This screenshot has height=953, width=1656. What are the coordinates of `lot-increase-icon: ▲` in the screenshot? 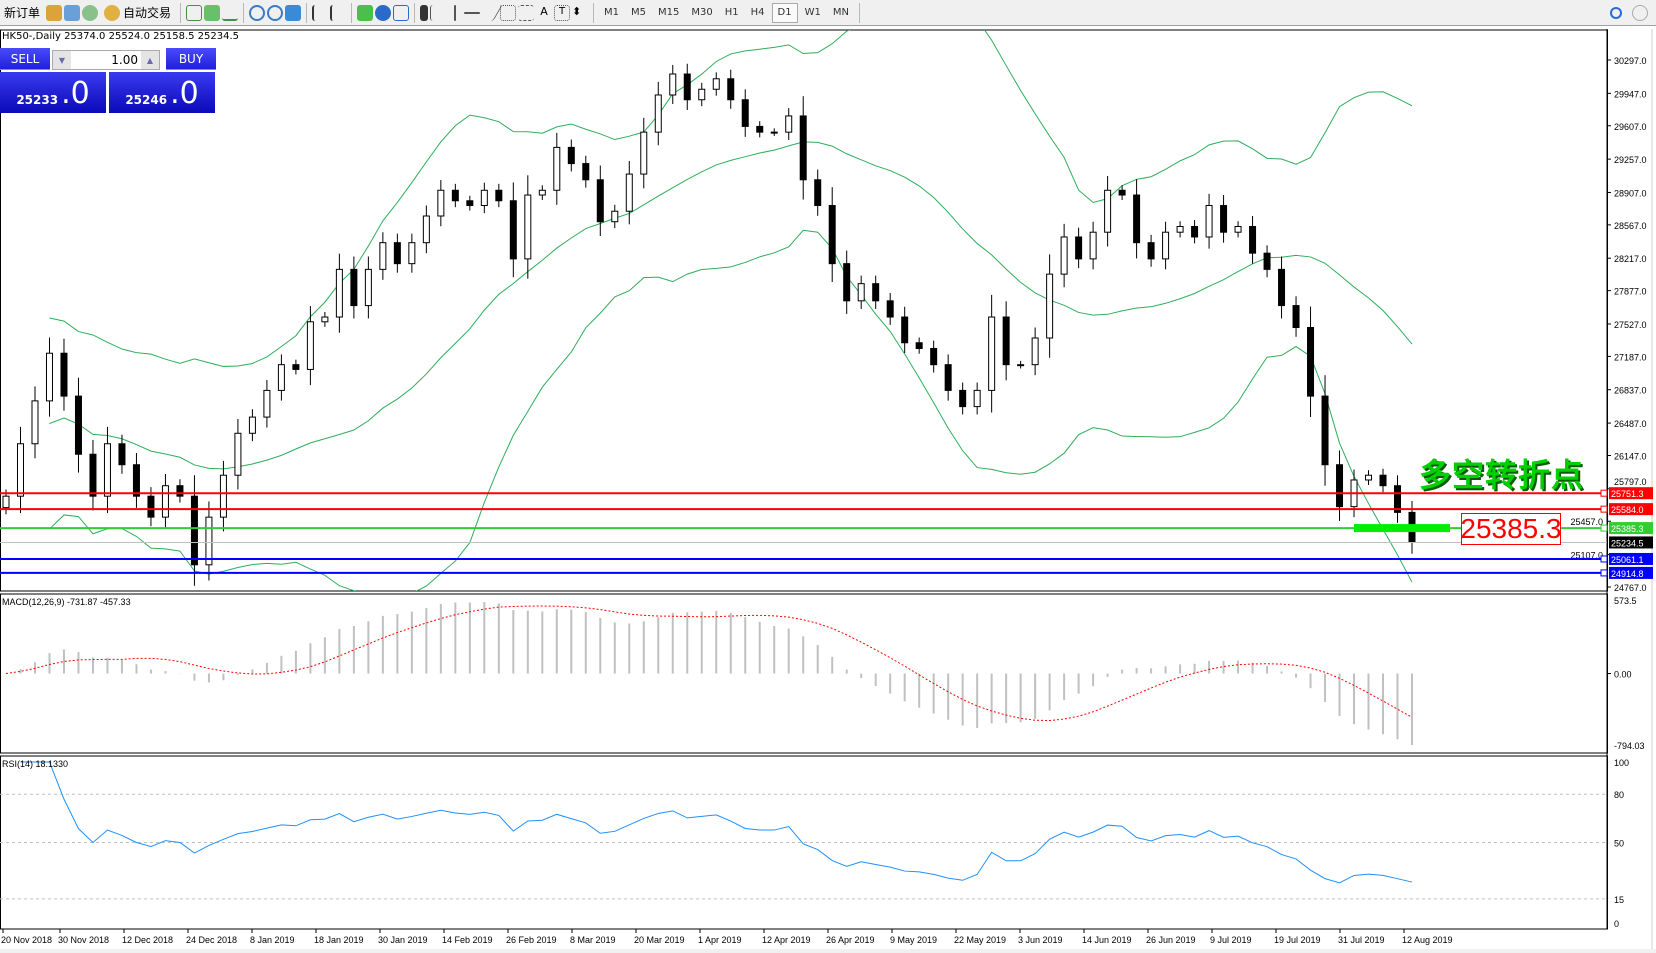 It's located at (150, 60).